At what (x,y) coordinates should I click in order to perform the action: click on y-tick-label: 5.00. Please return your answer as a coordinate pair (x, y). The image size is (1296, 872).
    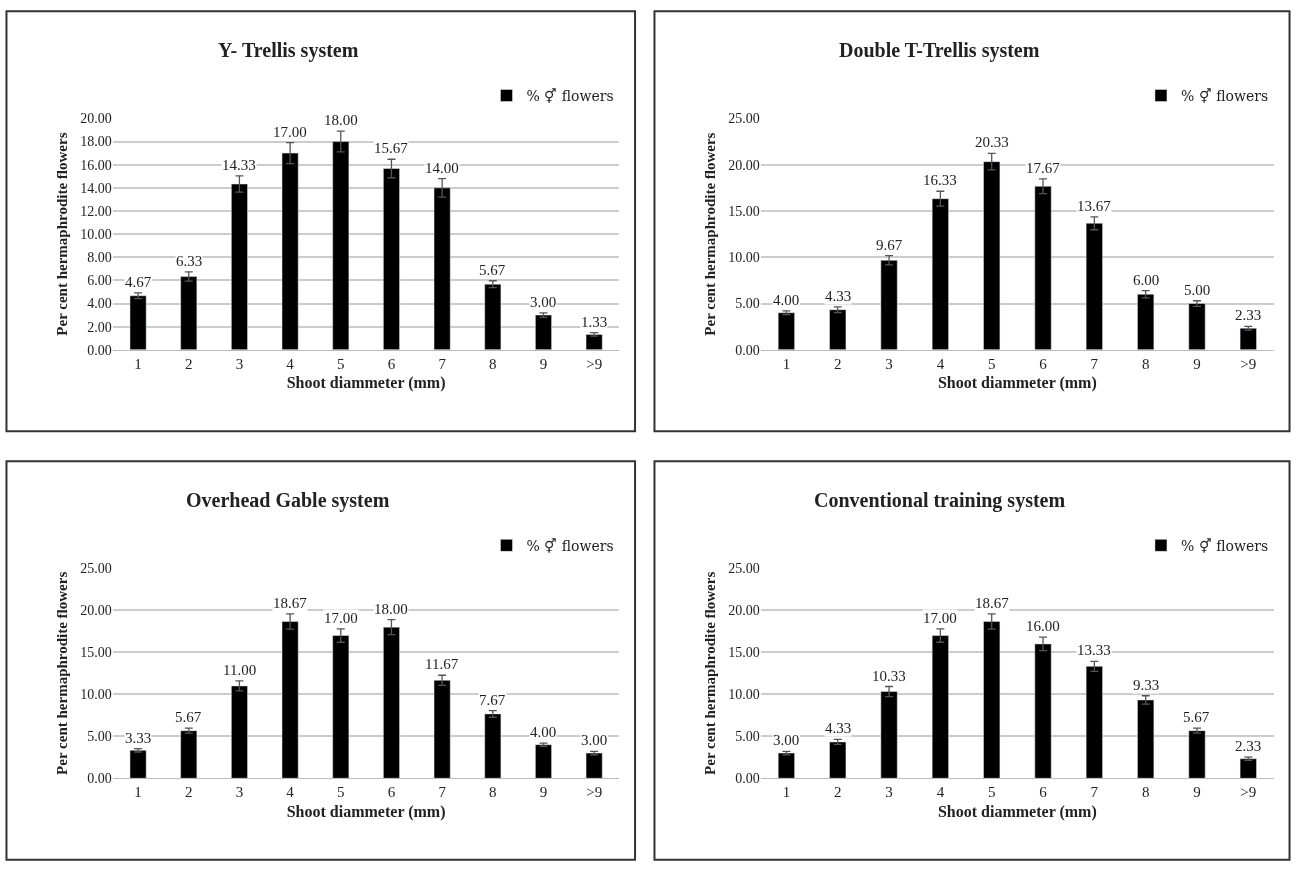
    Looking at the image, I should click on (99, 737).